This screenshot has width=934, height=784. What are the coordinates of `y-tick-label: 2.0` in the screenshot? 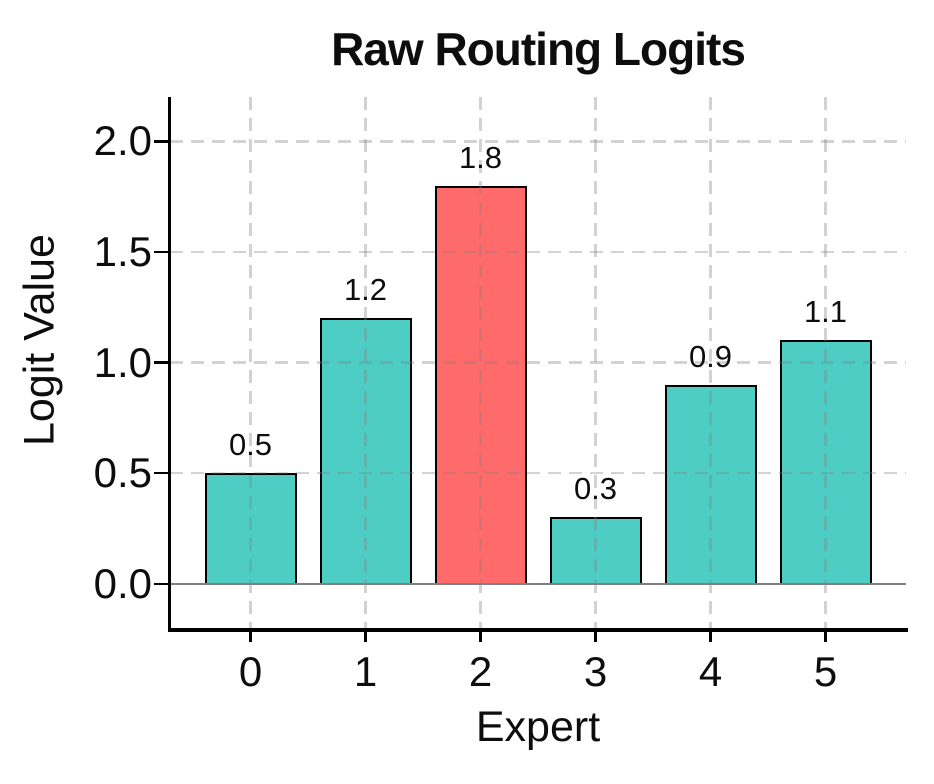 It's located at (122, 141).